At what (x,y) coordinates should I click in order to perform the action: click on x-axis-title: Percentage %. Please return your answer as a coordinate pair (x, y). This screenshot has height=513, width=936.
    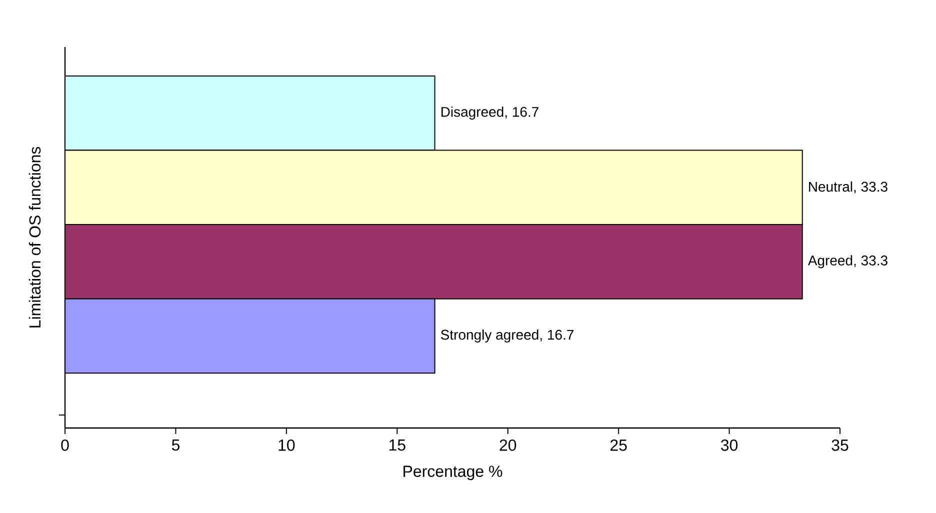
    Looking at the image, I should click on (453, 473).